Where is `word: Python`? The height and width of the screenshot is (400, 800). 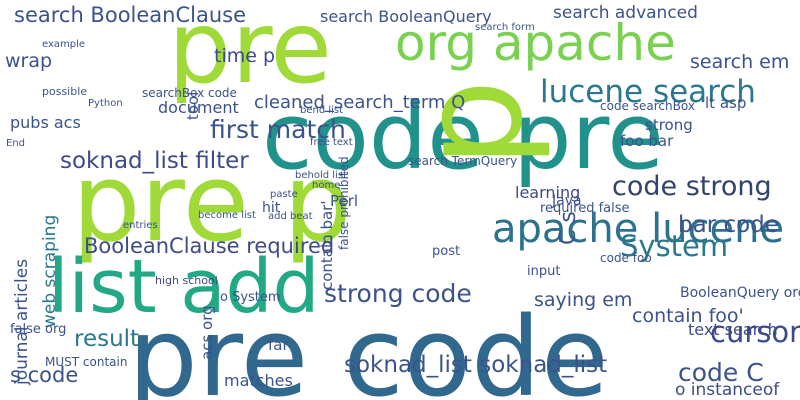
word: Python is located at coordinates (105, 103).